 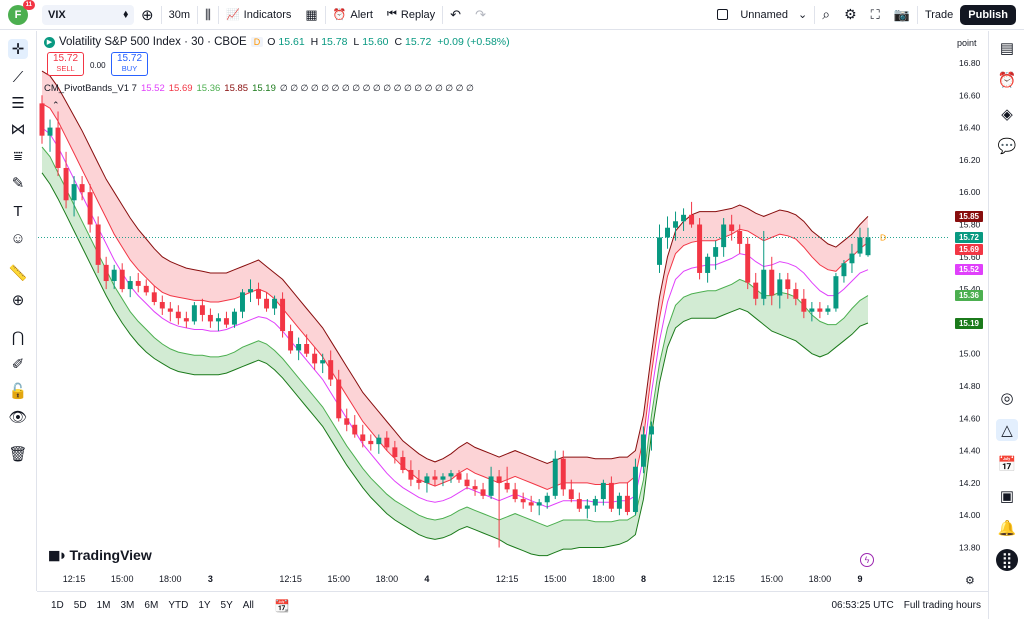 What do you see at coordinates (455, 15) in the screenshot?
I see `undo-button: ↶` at bounding box center [455, 15].